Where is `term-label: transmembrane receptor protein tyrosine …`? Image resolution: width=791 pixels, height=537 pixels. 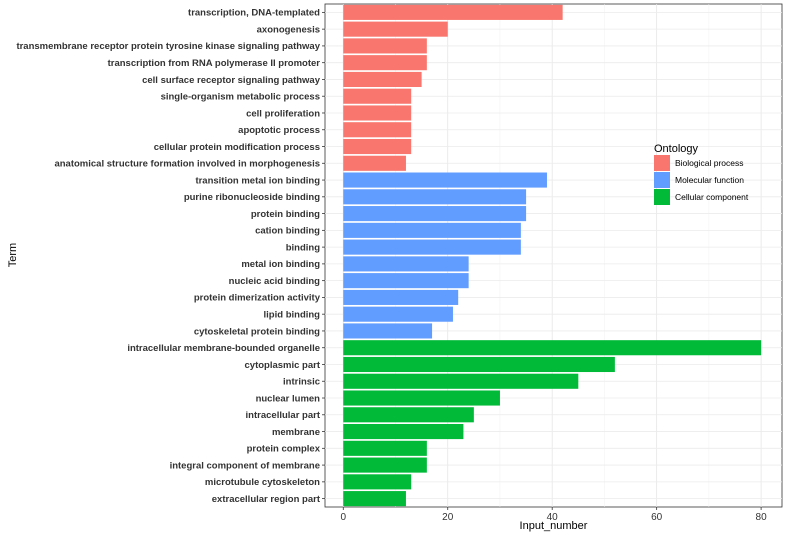 term-label: transmembrane receptor protein tyrosine … is located at coordinates (168, 46).